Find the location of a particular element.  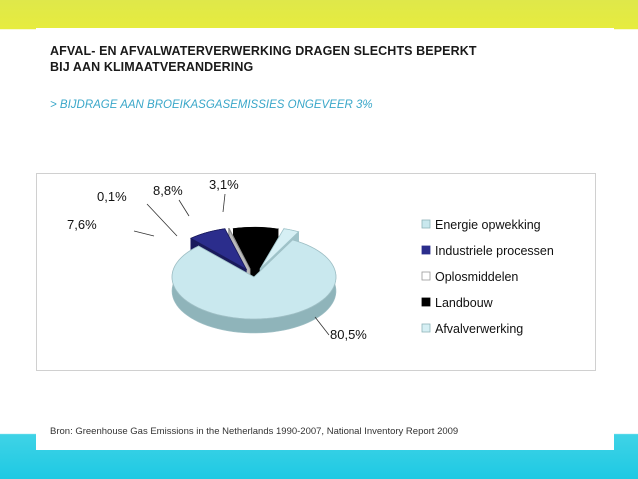

legend-label-1: Industriele processen is located at coordinates (494, 251).